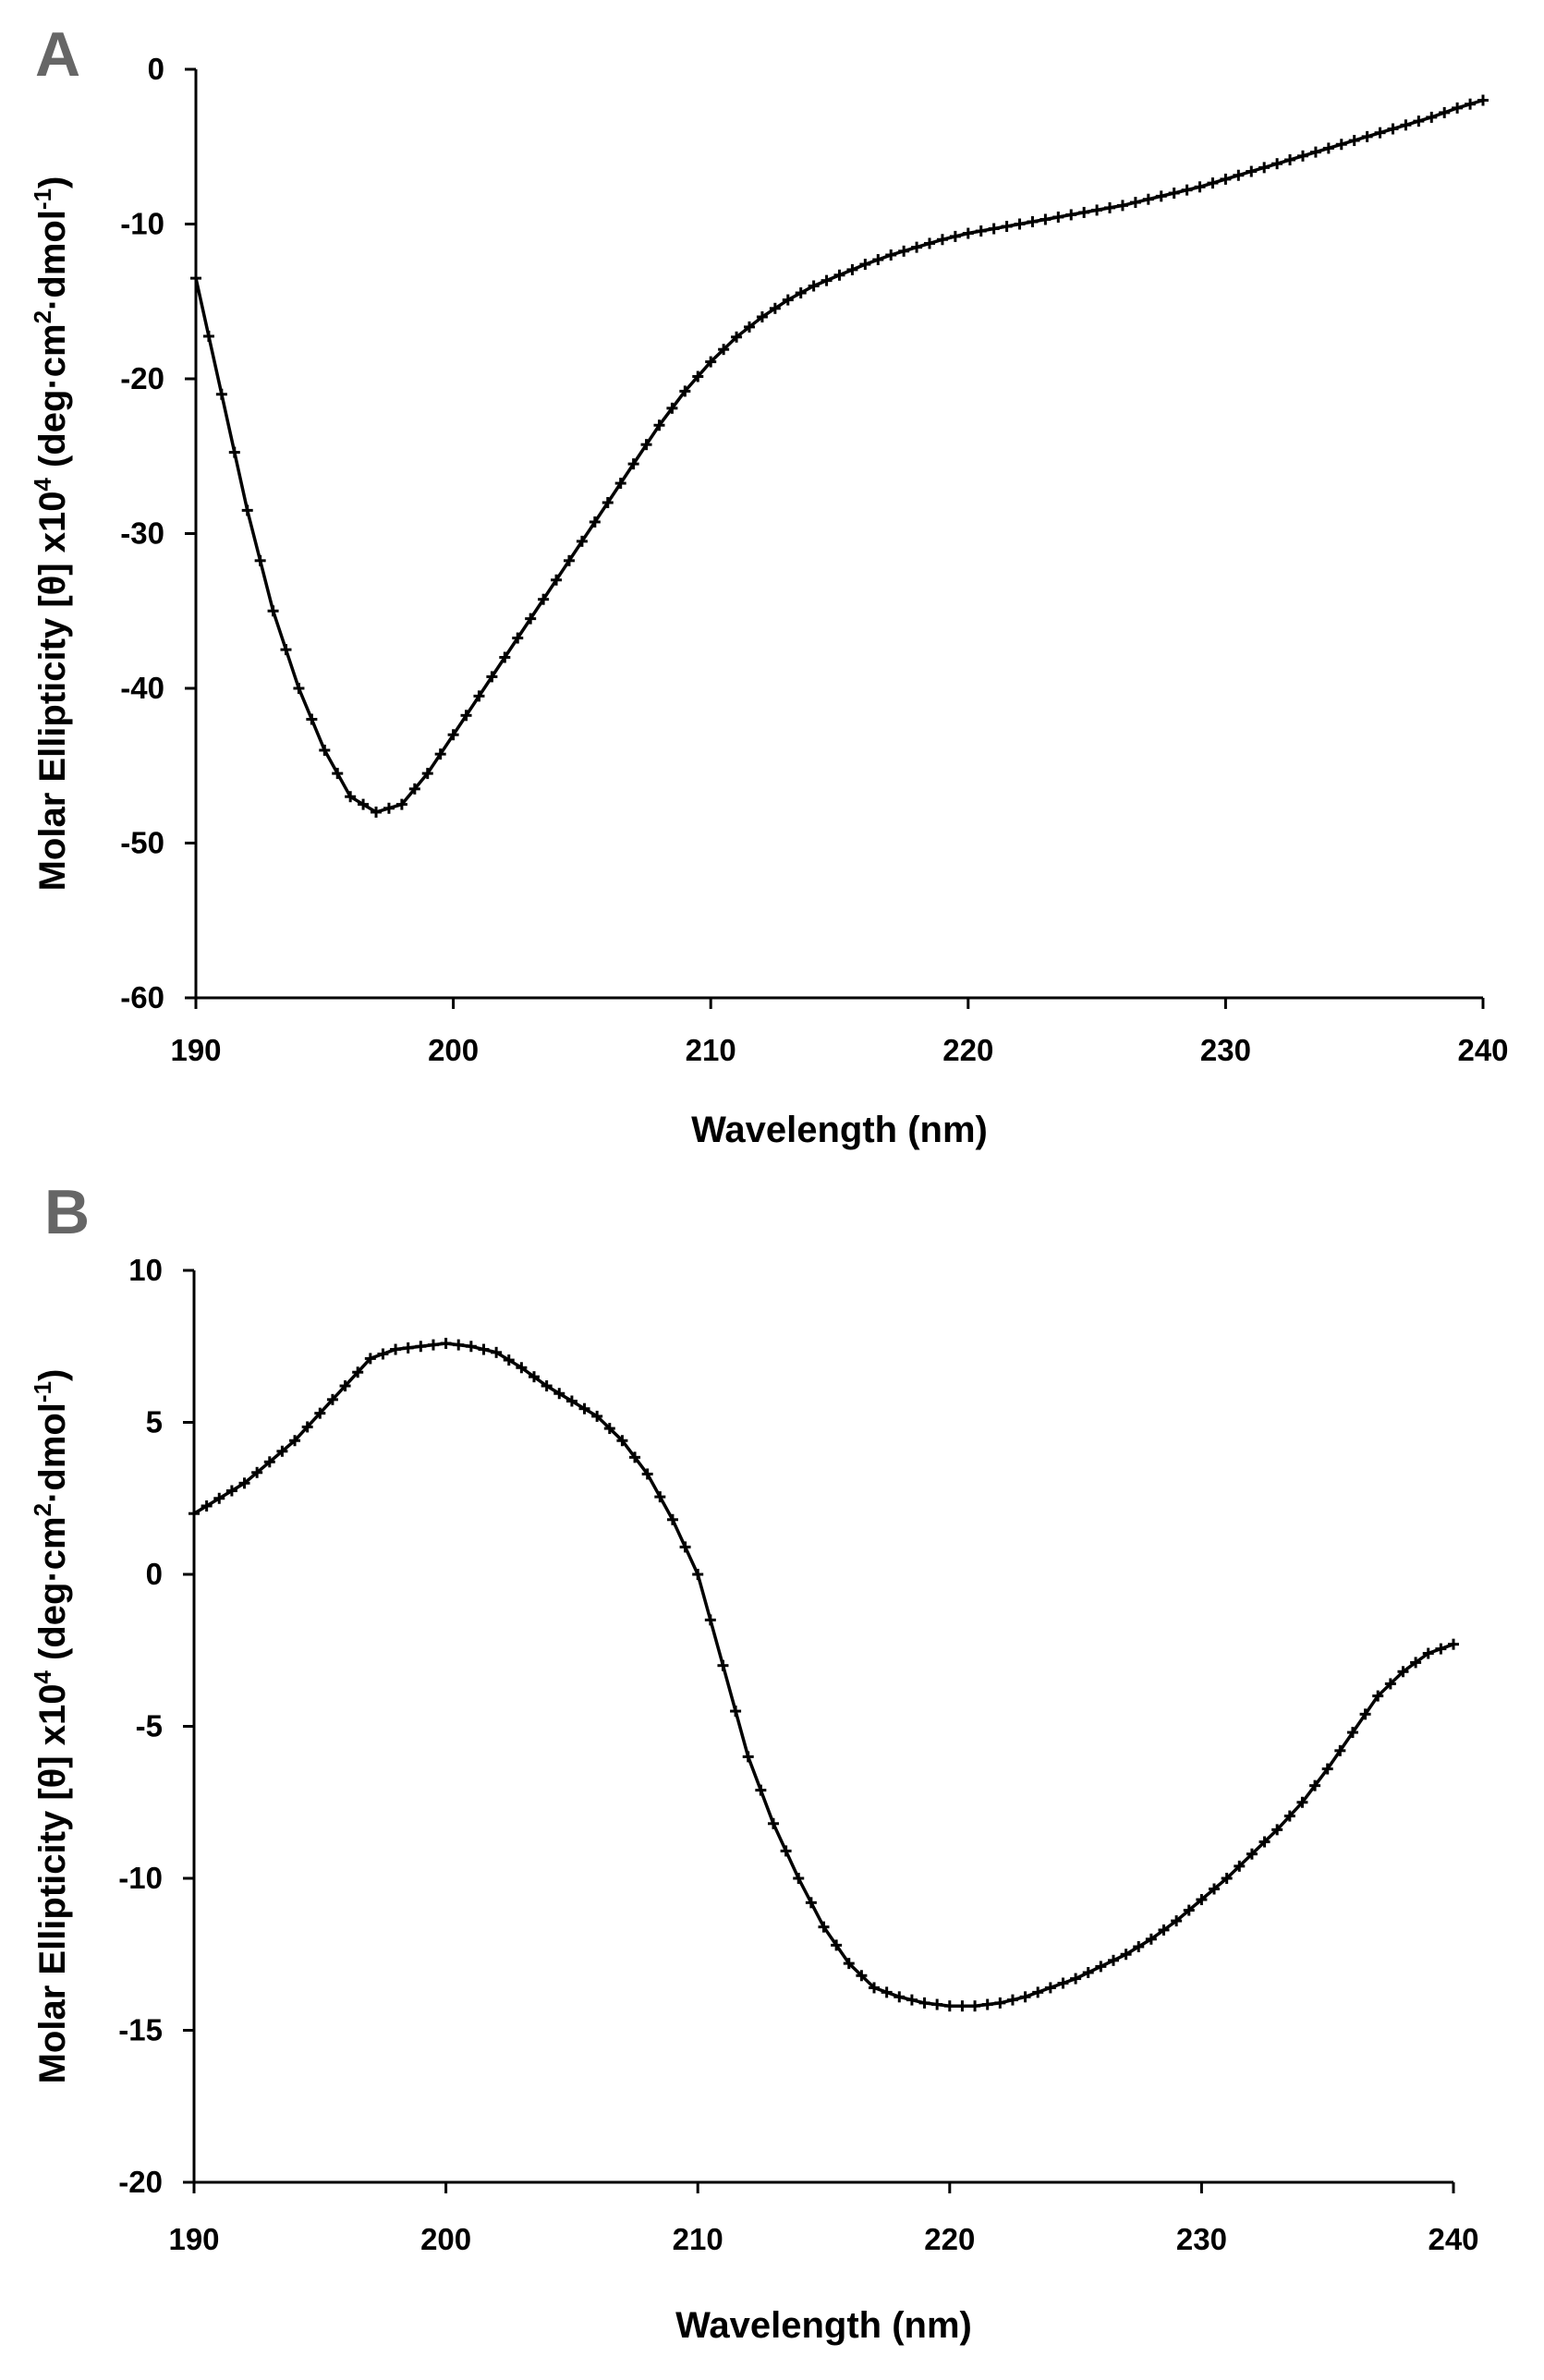 Image resolution: width=1544 pixels, height=2380 pixels. What do you see at coordinates (53, 1935) in the screenshot?
I see `panel-b-y-axis-title-prefix: Molar Ellipticity [` at bounding box center [53, 1935].